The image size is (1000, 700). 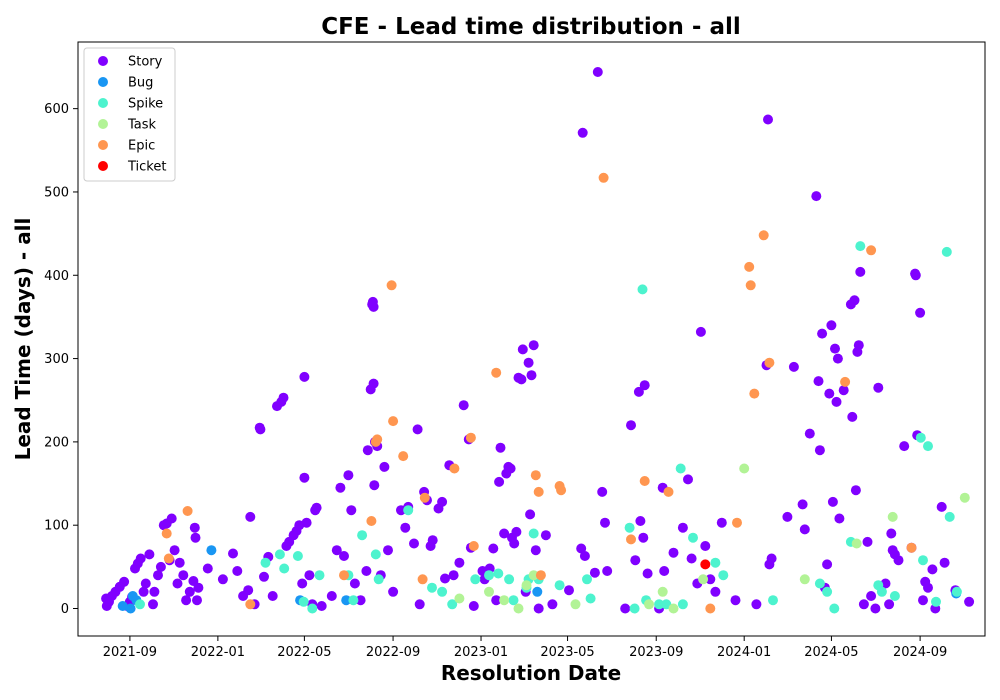 What do you see at coordinates (65, 609) in the screenshot?
I see `y-tick-label: 0` at bounding box center [65, 609].